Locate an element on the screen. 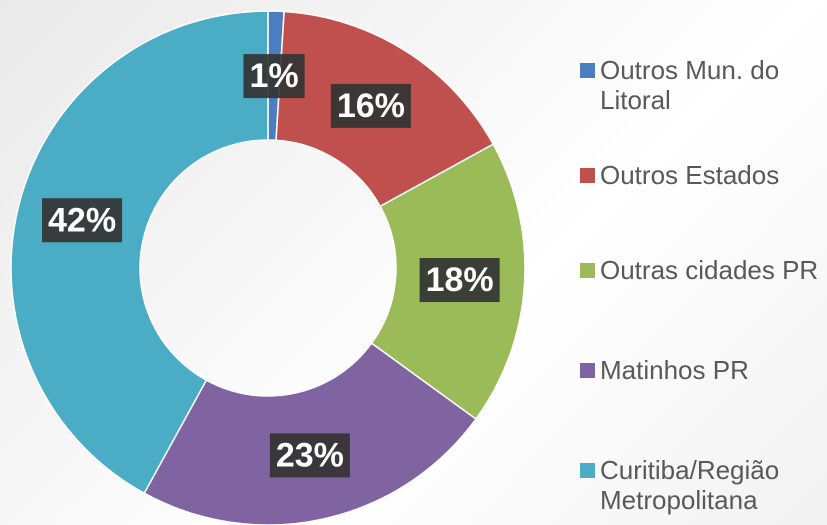  data-label-group: 18% is located at coordinates (459, 280).